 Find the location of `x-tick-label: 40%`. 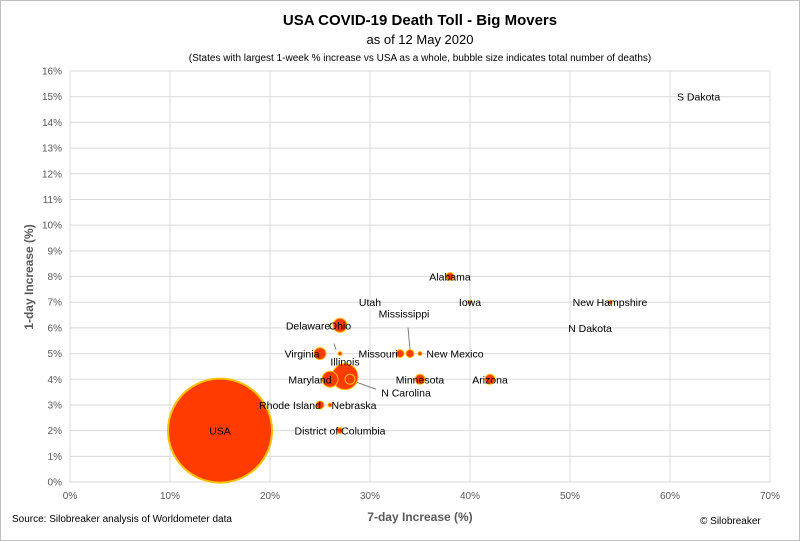

x-tick-label: 40% is located at coordinates (470, 496).